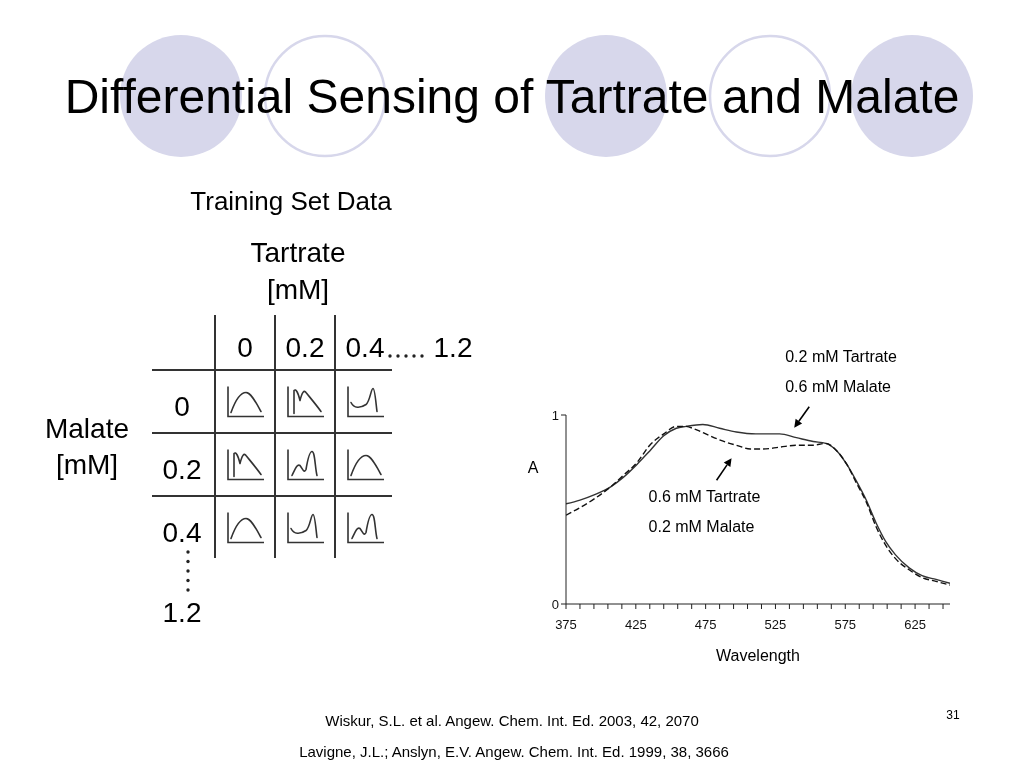 The image size is (1024, 768). Describe the element at coordinates (635, 625) in the screenshot. I see `x-tick-label: 425` at that location.